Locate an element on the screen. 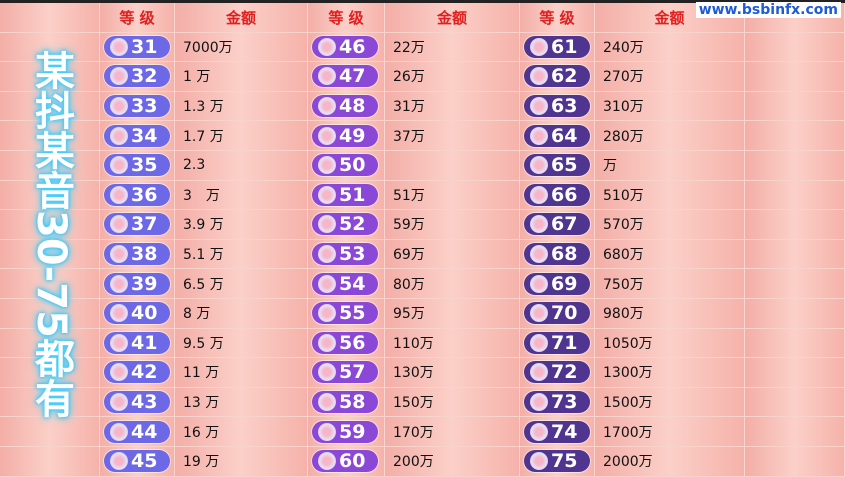 The image size is (845, 477). level-cell: 64 is located at coordinates (557, 135).